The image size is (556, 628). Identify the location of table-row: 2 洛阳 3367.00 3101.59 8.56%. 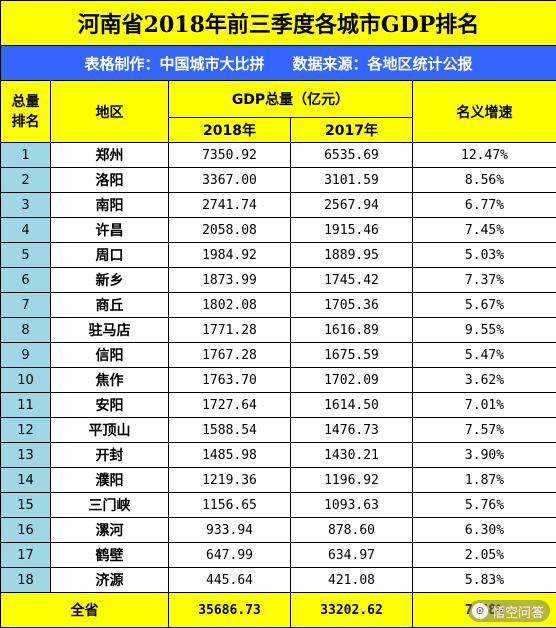
(278, 180).